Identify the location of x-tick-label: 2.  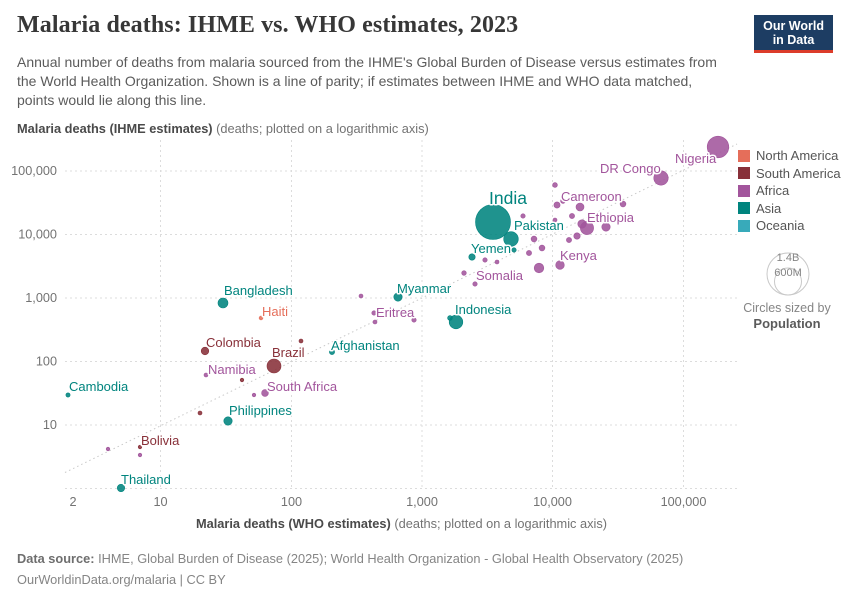
(72, 502).